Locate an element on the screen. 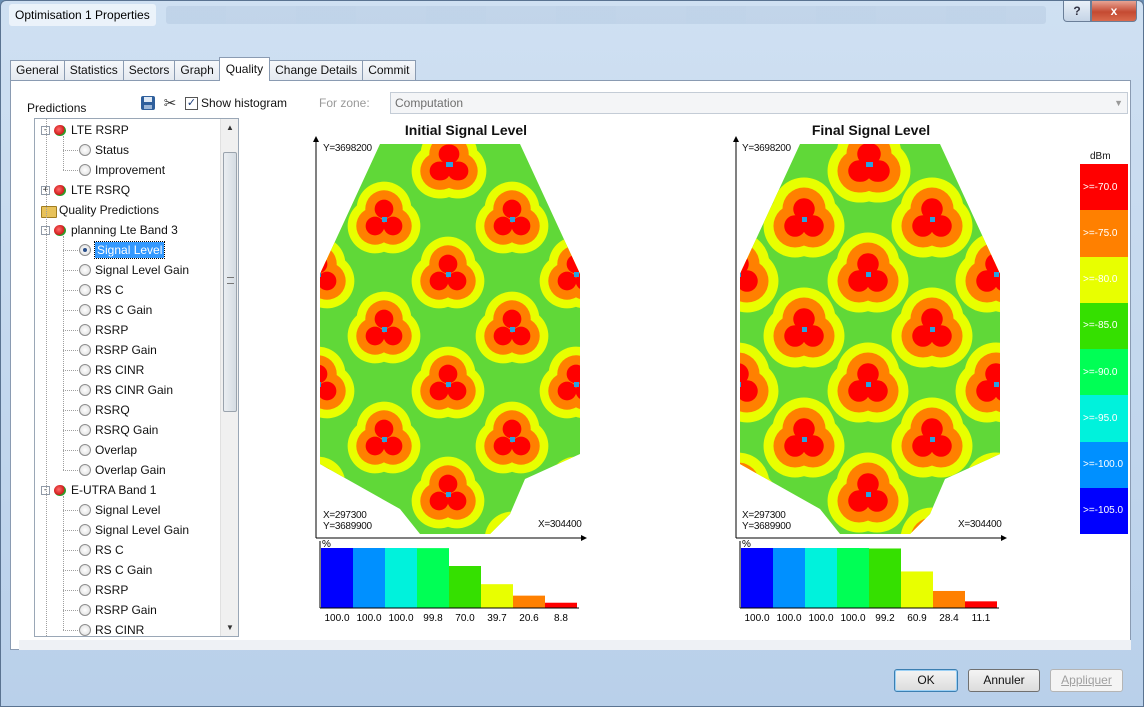 Image resolution: width=1144 pixels, height=707 pixels. tree-item-improvement: Improvement is located at coordinates (122, 170).